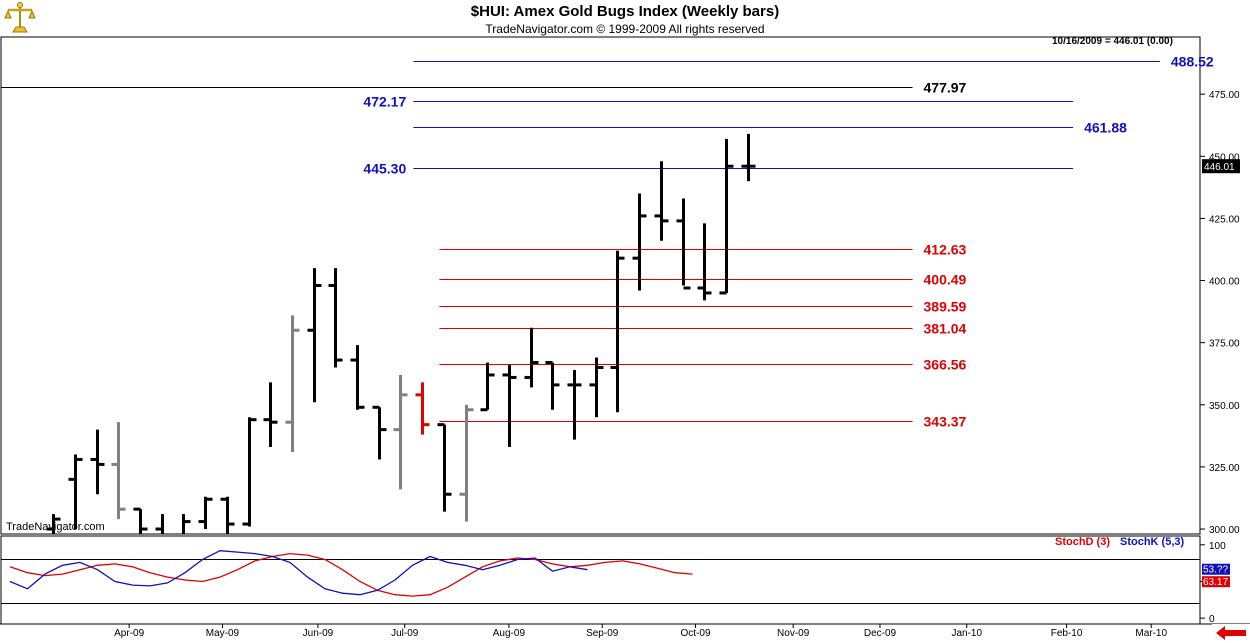  Describe the element at coordinates (1112, 41) in the screenshot. I see `price-readout: 10/16/2009 = 446.01 (0.00)` at that location.